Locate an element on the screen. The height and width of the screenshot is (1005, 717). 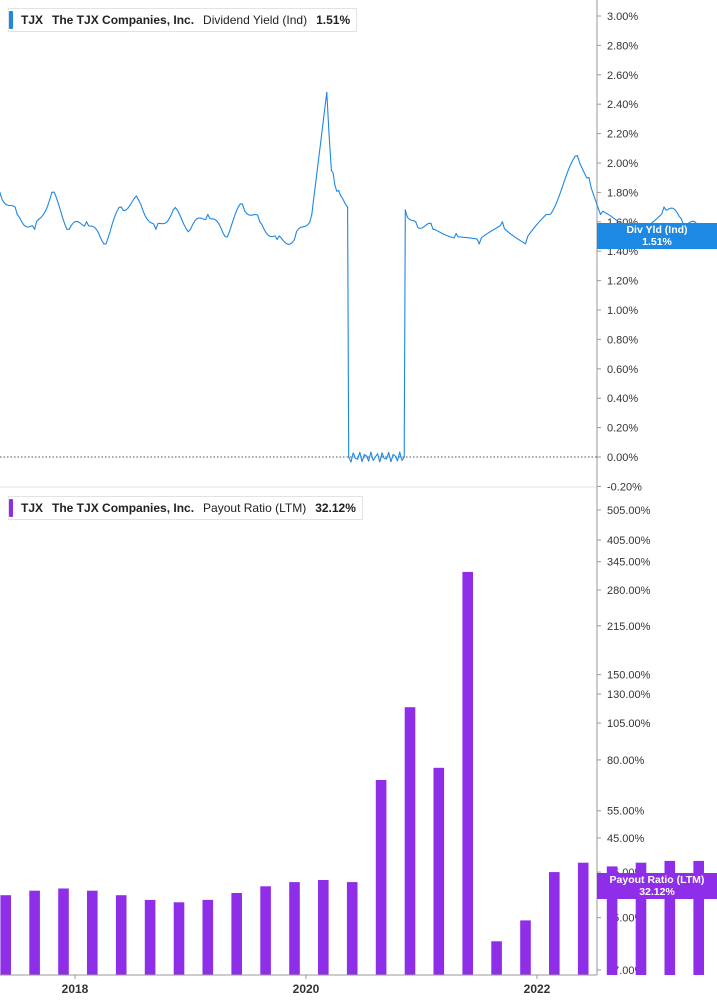
payout-y-tick-label: 505.00% is located at coordinates (629, 511).